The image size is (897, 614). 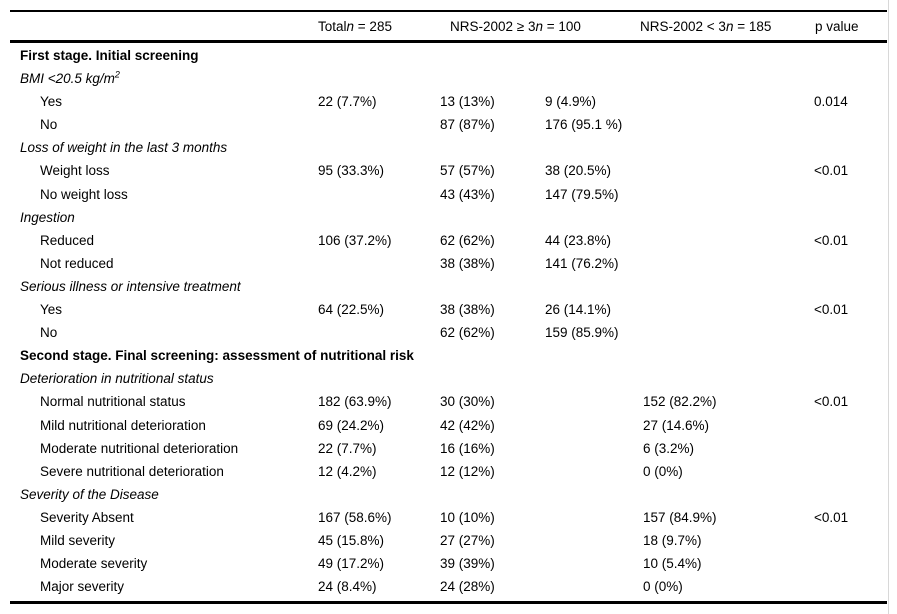 What do you see at coordinates (448, 602) in the screenshot?
I see `table-bottom-rule` at bounding box center [448, 602].